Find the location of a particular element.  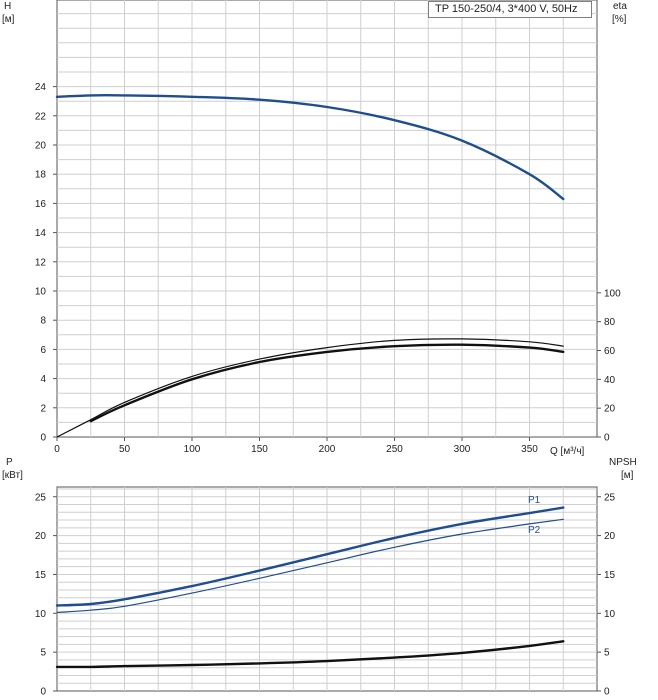

top-right-axis-label: eta is located at coordinates (620, 6).